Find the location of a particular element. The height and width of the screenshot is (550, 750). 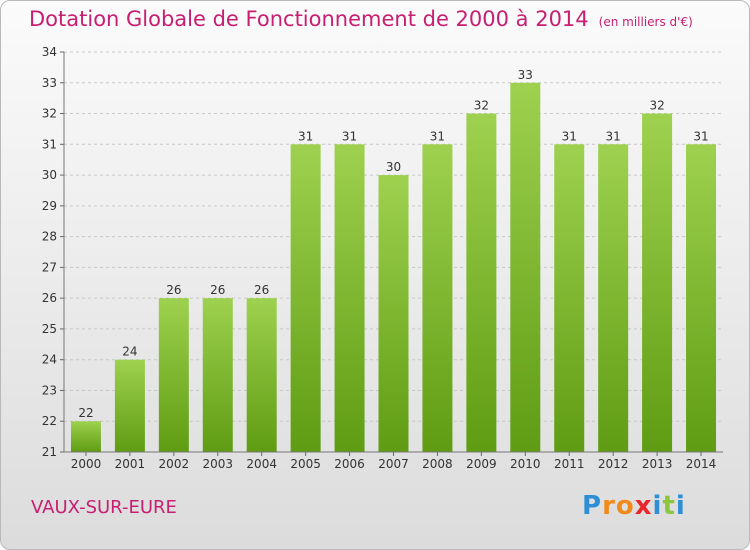

x-tick-label: 2000 is located at coordinates (86, 464).